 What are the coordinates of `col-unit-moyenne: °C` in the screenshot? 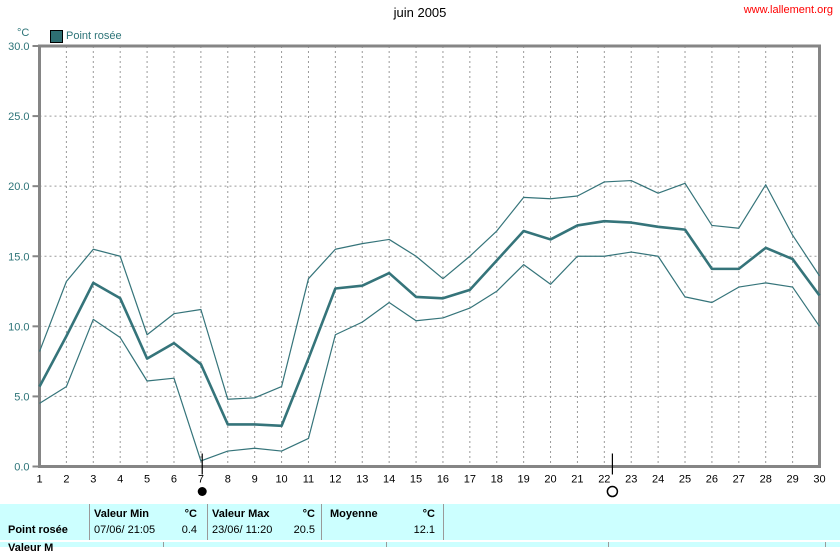 It's located at (428, 514).